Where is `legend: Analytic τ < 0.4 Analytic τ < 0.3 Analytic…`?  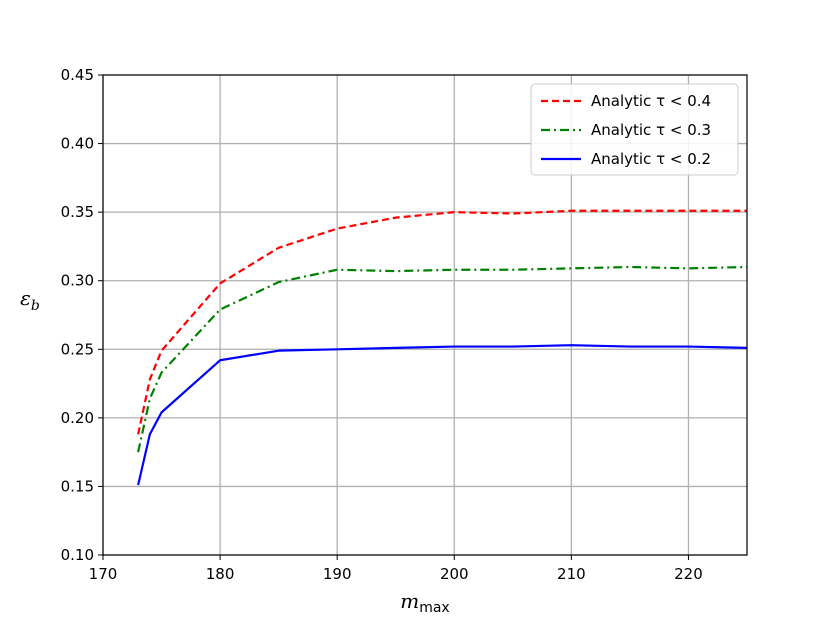
legend: Analytic τ < 0.4 Analytic τ < 0.3 Analytic… is located at coordinates (634, 129).